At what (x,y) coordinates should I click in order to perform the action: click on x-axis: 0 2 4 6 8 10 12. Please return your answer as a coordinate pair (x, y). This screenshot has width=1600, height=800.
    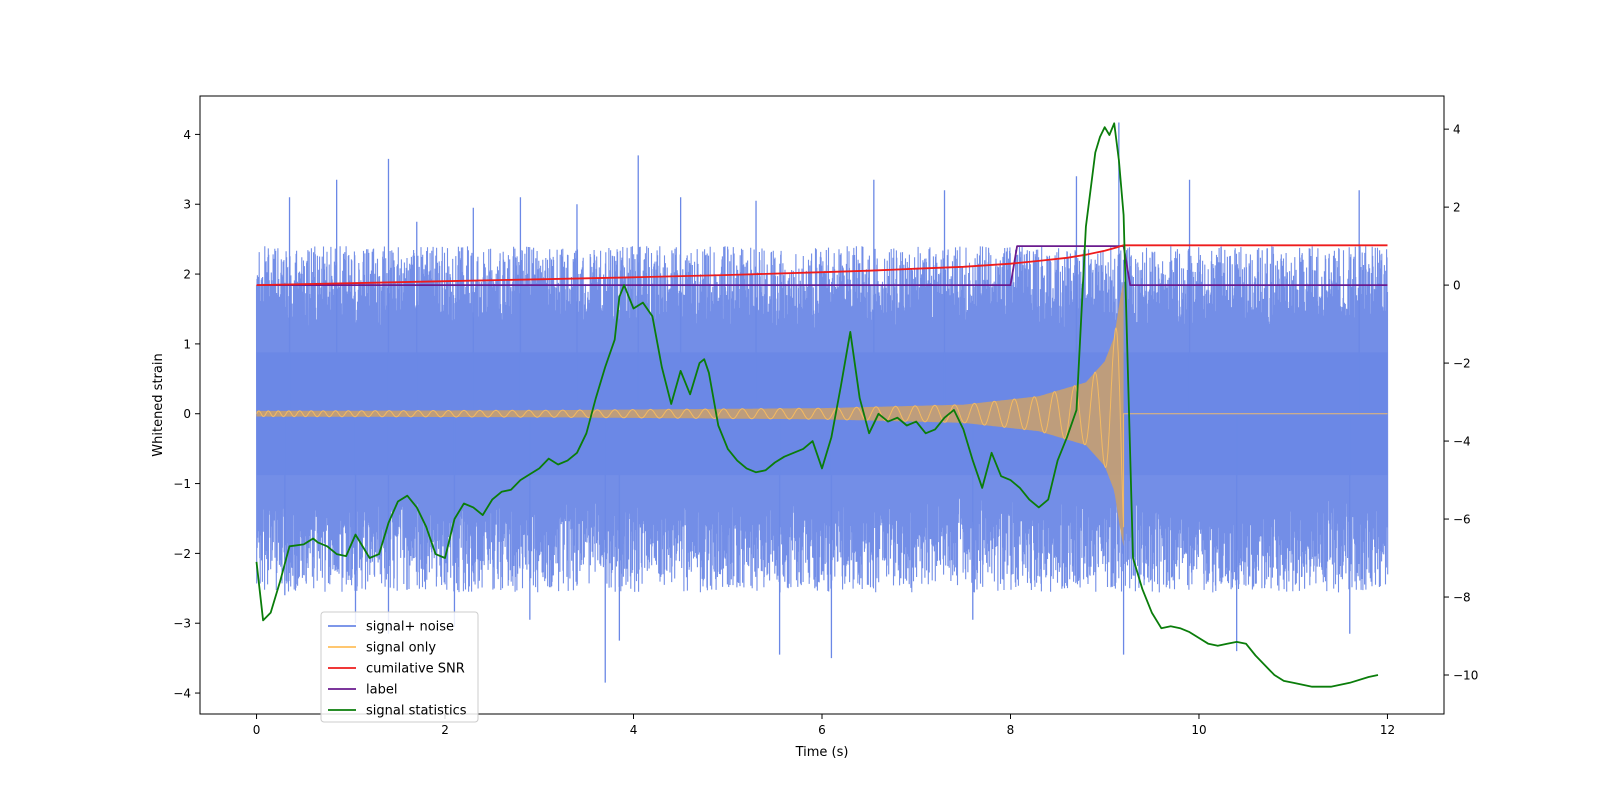
    Looking at the image, I should click on (824, 725).